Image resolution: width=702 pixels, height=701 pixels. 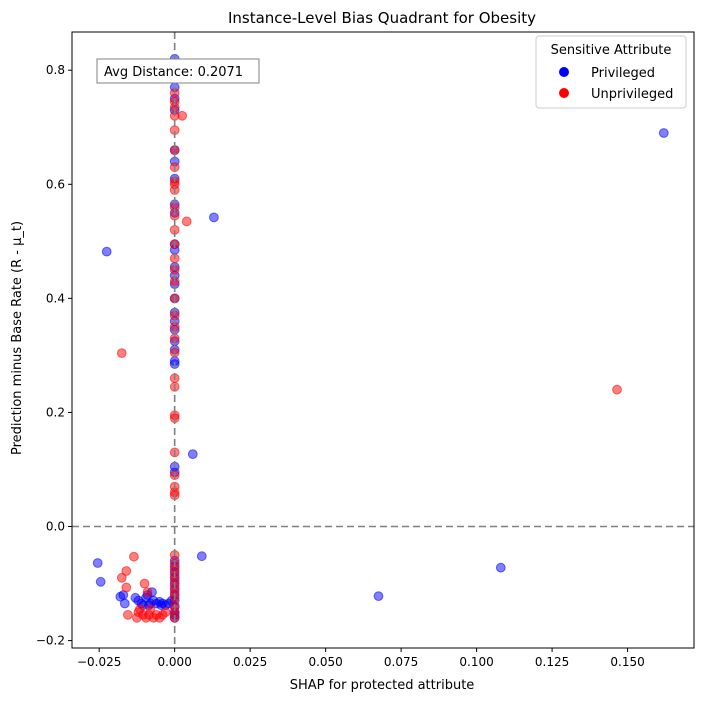 What do you see at coordinates (564, 93) in the screenshot?
I see `legend-marker-unprivileged` at bounding box center [564, 93].